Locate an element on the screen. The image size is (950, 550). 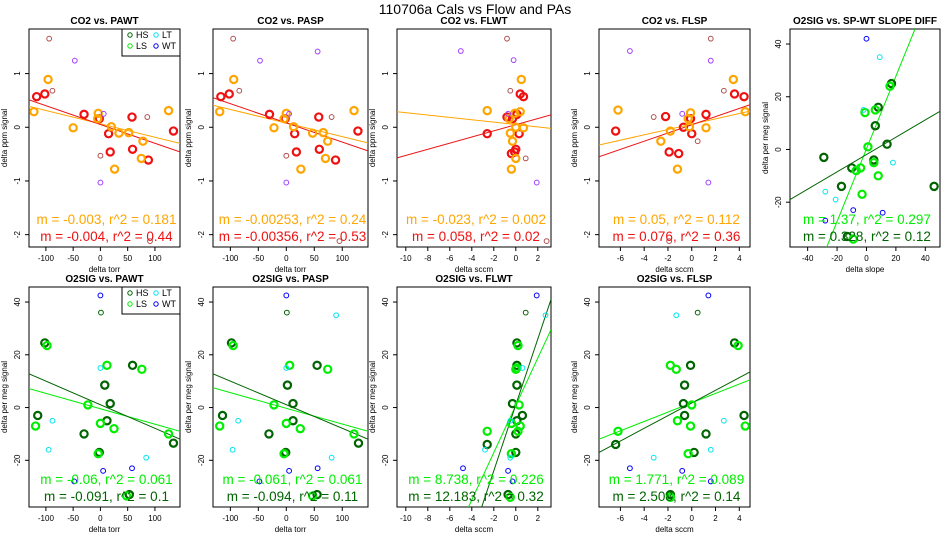
fit-annotation-hs: m = 0.328, r^2 = 0.12 is located at coordinates (867, 236).